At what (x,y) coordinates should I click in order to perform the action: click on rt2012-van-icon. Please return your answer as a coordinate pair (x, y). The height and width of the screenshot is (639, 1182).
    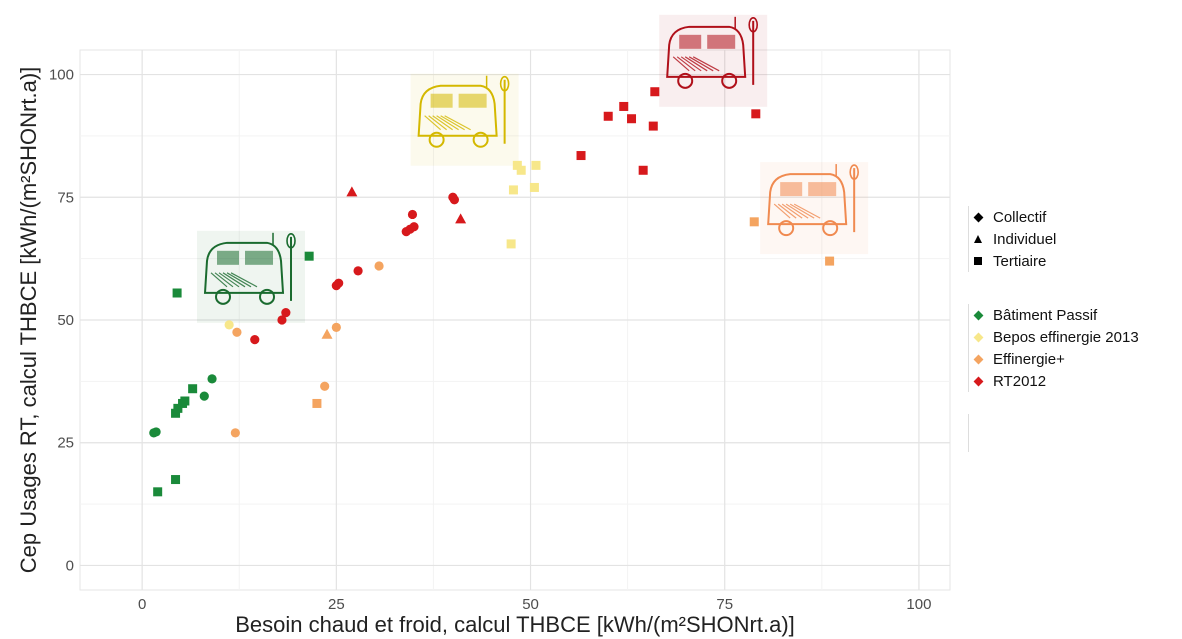
    Looking at the image, I should click on (713, 60).